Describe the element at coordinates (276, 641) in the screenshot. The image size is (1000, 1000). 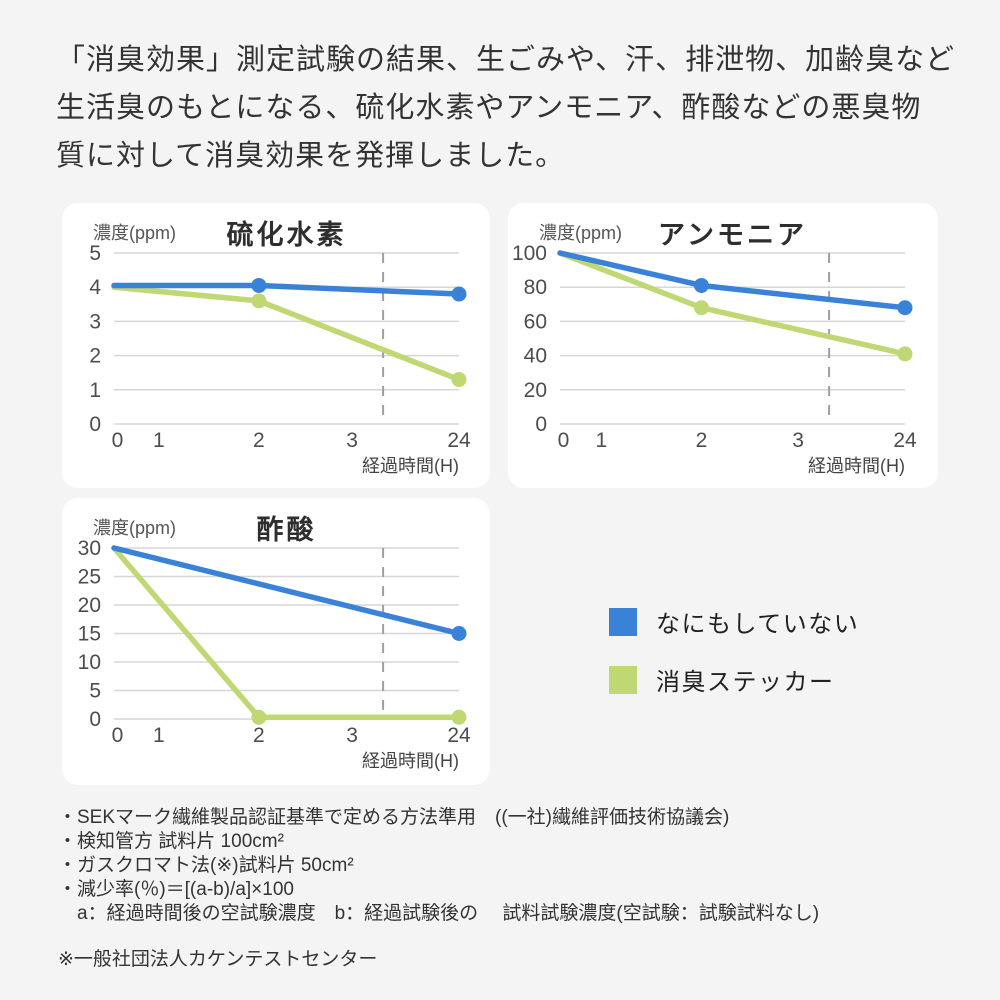
I see `chart-card-acetic-acid: 濃度(ppm) 酢酸 0 5 10 15 20 25 30 0 1 2 3 24 経過時間(H)` at that location.